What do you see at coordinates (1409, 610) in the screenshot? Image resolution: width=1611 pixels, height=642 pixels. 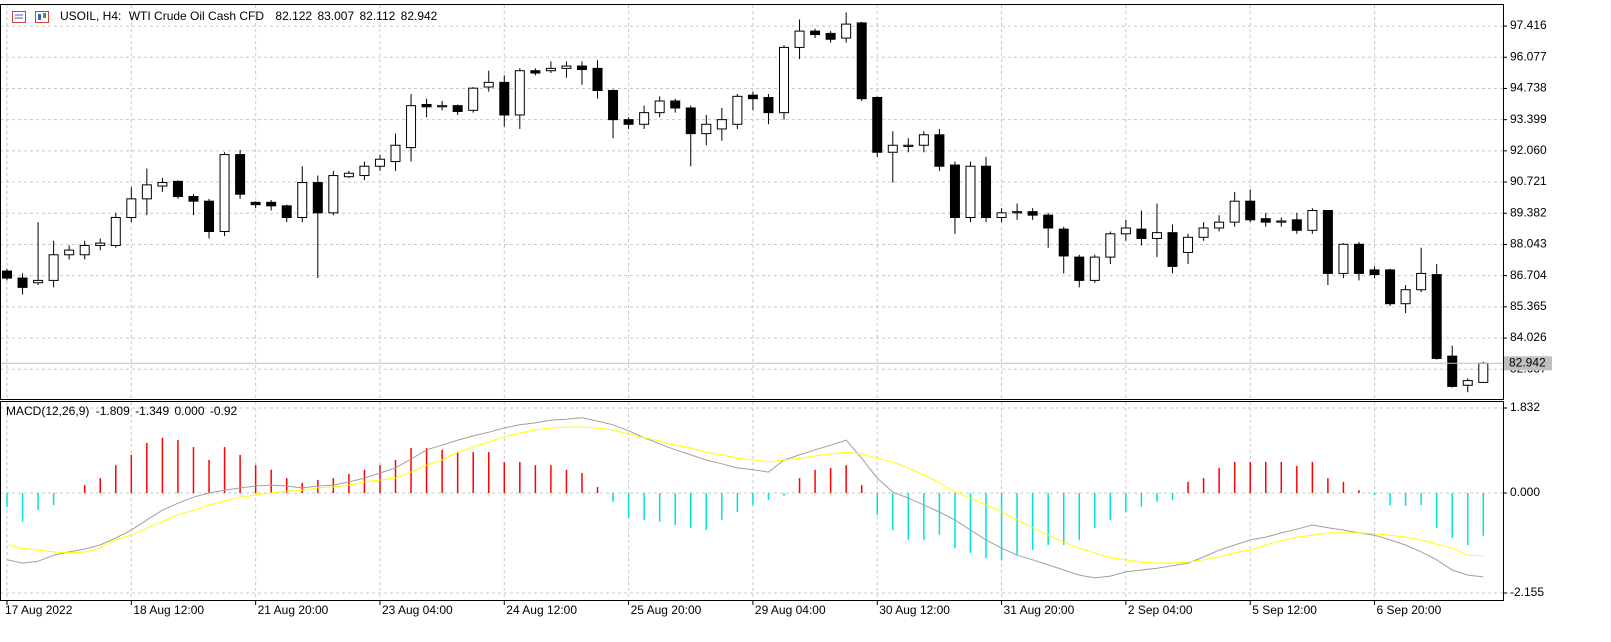 I see `x-tick-label: 6 Sep 20:00` at bounding box center [1409, 610].